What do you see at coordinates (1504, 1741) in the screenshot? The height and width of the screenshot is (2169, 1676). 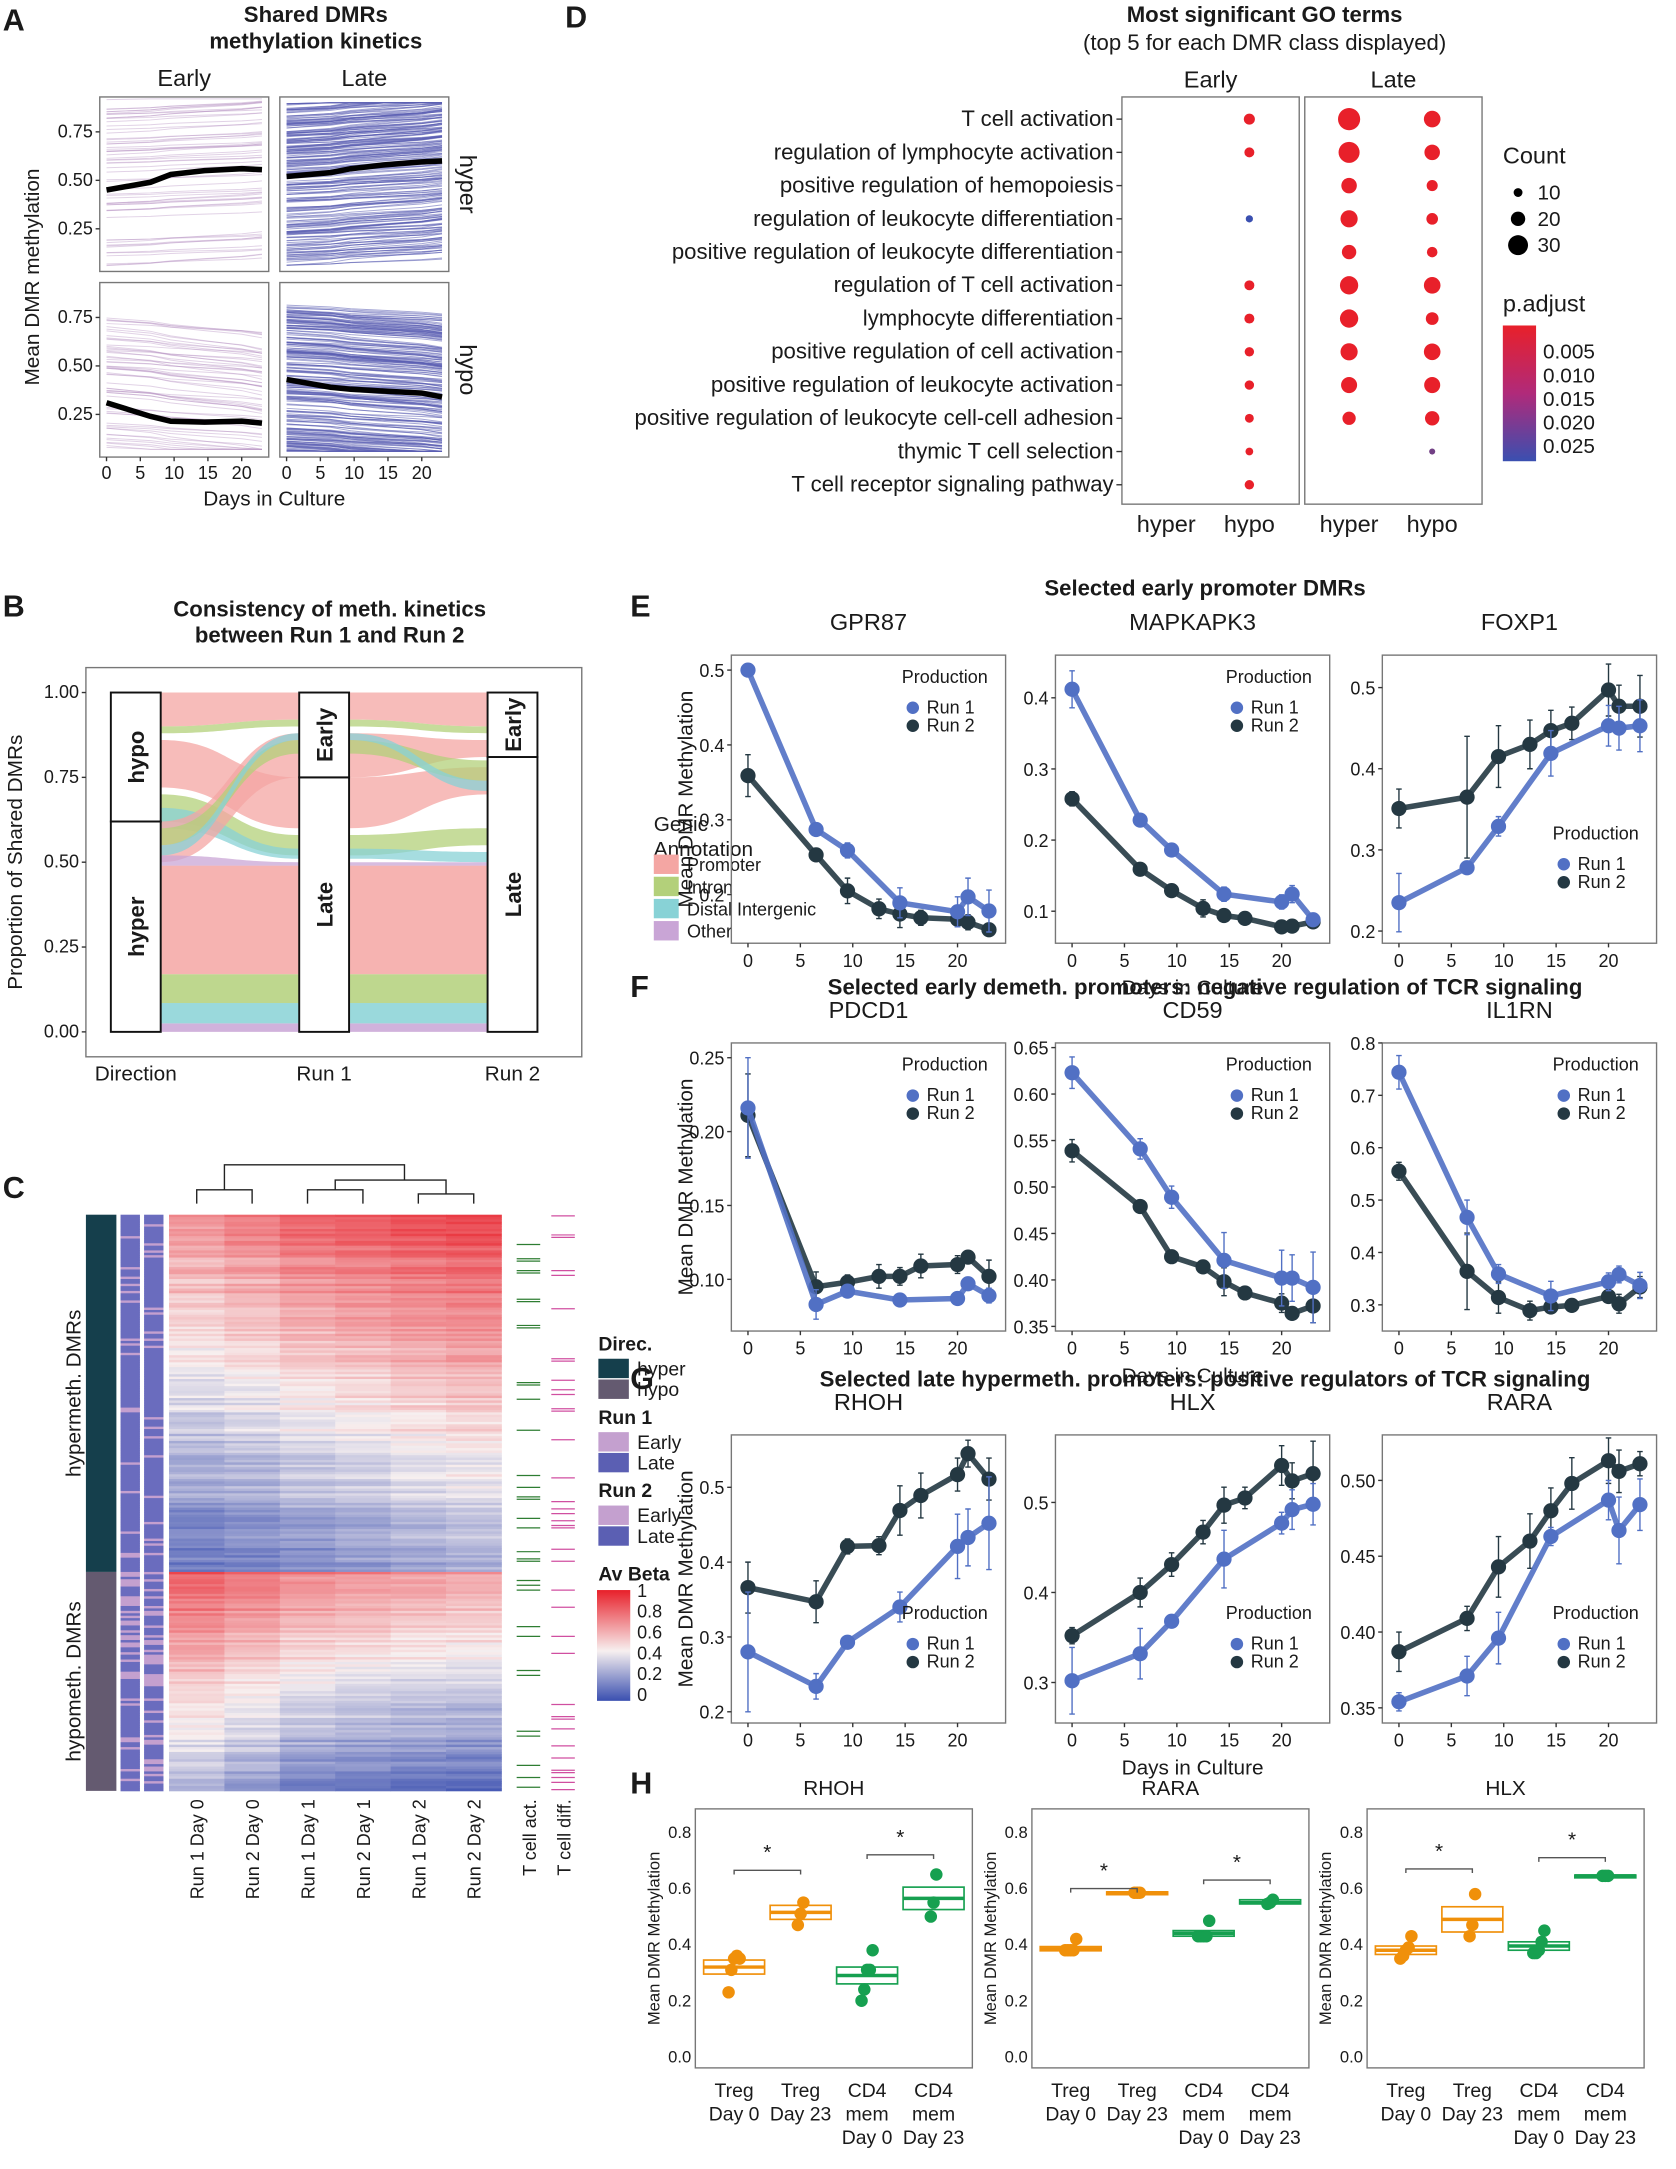 I see `x-tick-label: 10` at bounding box center [1504, 1741].